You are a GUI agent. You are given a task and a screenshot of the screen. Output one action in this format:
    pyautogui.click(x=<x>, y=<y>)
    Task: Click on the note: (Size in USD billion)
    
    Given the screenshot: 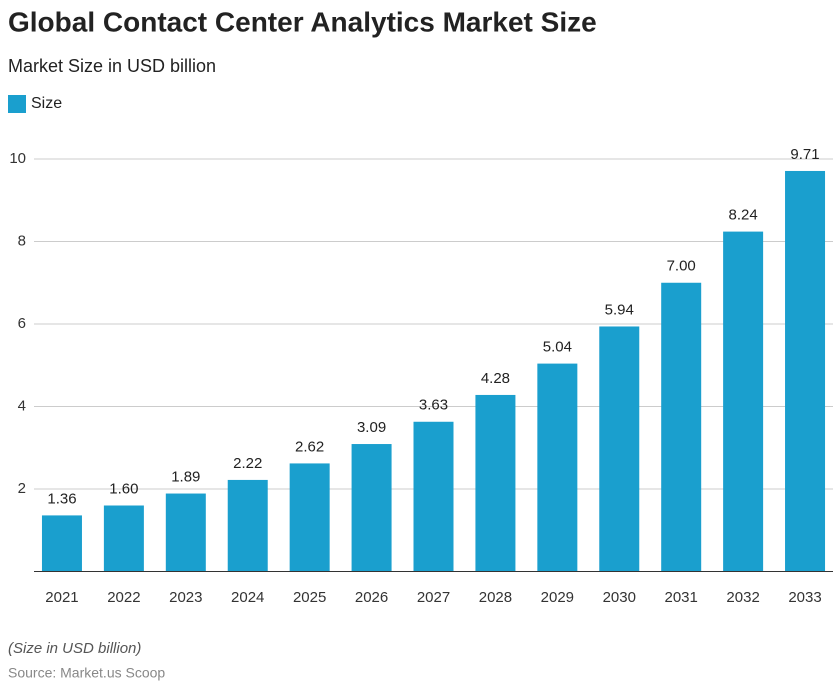 What is the action you would take?
    pyautogui.click(x=74, y=648)
    